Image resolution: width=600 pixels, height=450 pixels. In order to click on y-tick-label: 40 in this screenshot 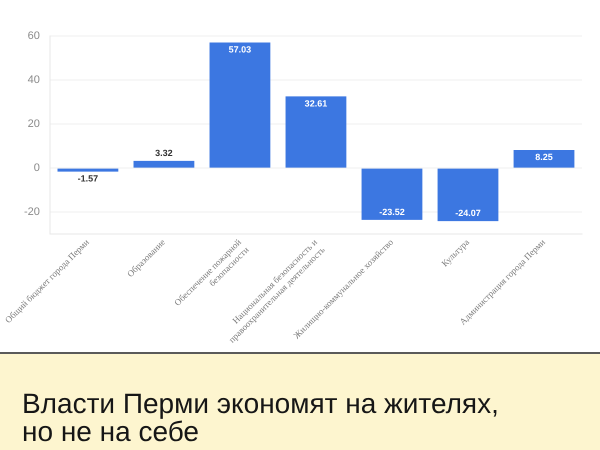, I will do `click(34, 80)`.